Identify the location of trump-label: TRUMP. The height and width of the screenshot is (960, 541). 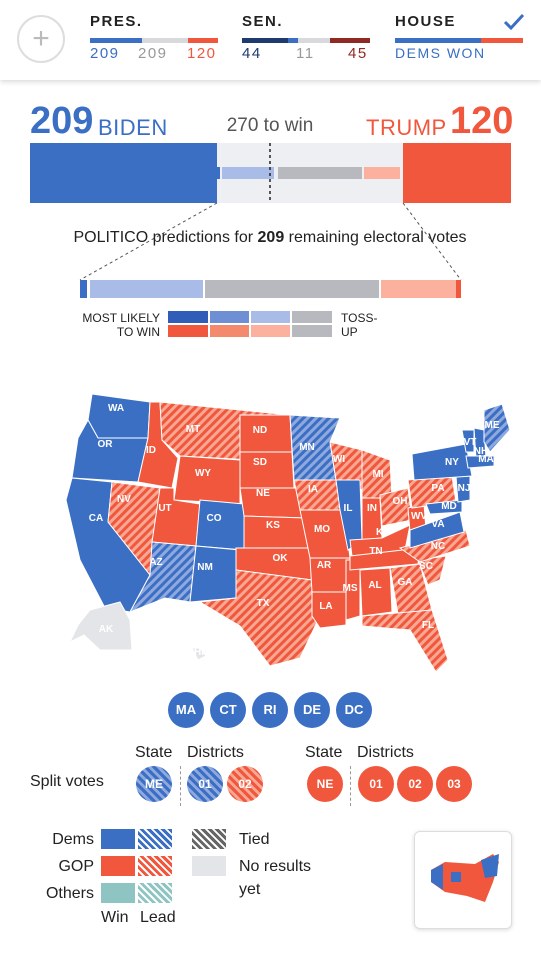
(406, 127).